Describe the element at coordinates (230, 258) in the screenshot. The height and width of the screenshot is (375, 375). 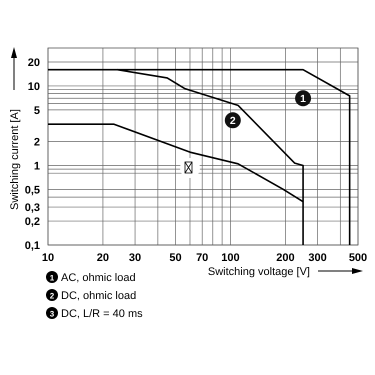
I see `x-tick-label: 100` at that location.